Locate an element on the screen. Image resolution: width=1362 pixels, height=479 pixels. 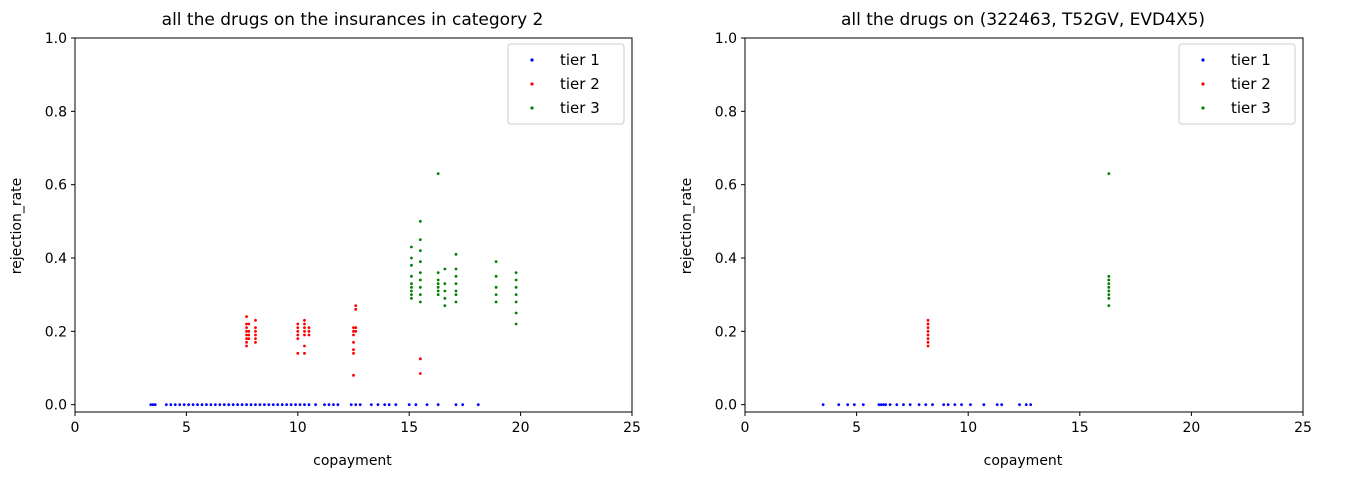
left-x-tick-label: 10 is located at coordinates (298, 428).